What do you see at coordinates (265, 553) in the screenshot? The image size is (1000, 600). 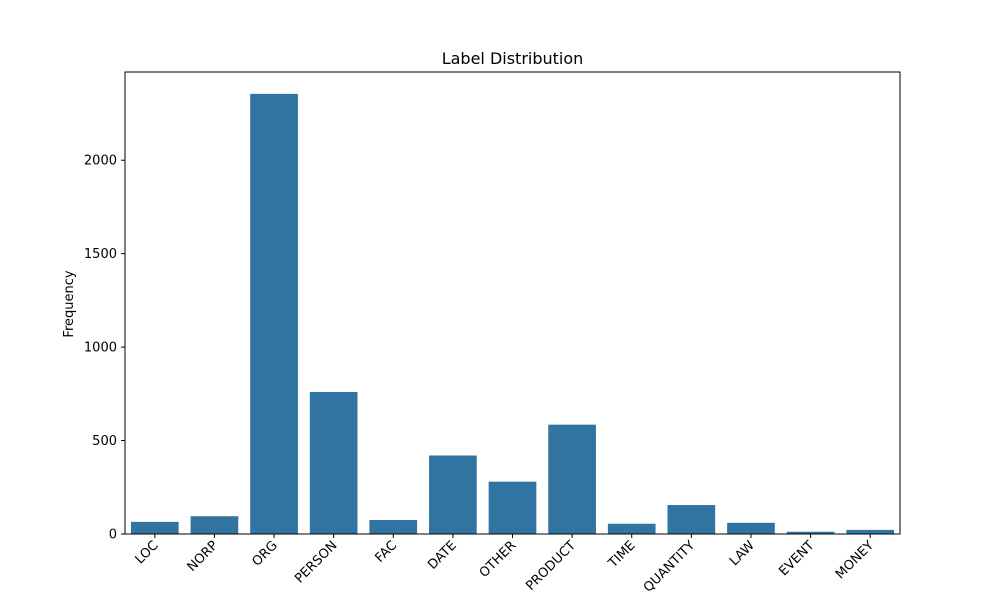 I see `x-tick-label: ORG` at bounding box center [265, 553].